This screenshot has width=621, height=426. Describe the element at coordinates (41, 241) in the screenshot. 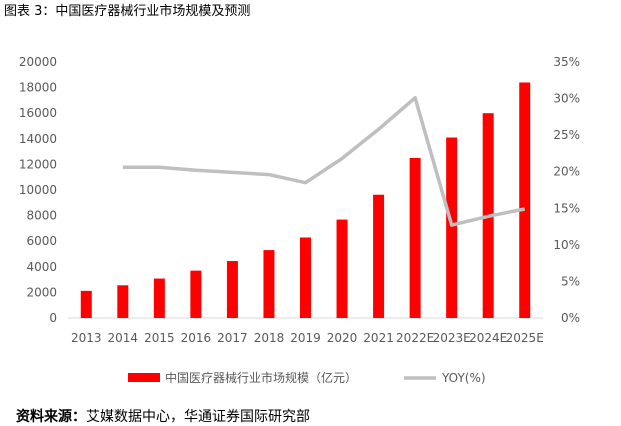

I see `y-left-tick-label: 6000` at that location.